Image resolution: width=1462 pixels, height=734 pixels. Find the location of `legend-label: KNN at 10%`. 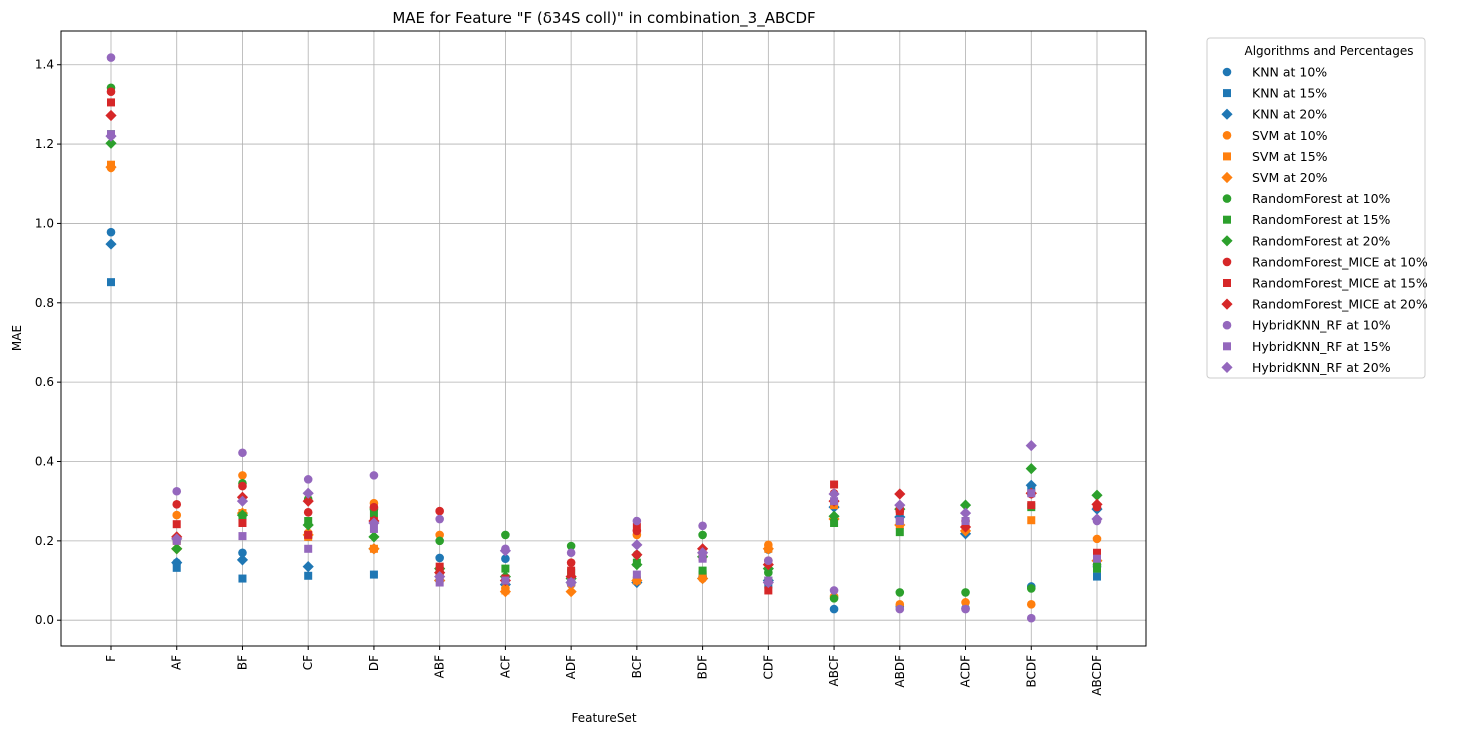

legend-label: KNN at 10% is located at coordinates (1289, 72).